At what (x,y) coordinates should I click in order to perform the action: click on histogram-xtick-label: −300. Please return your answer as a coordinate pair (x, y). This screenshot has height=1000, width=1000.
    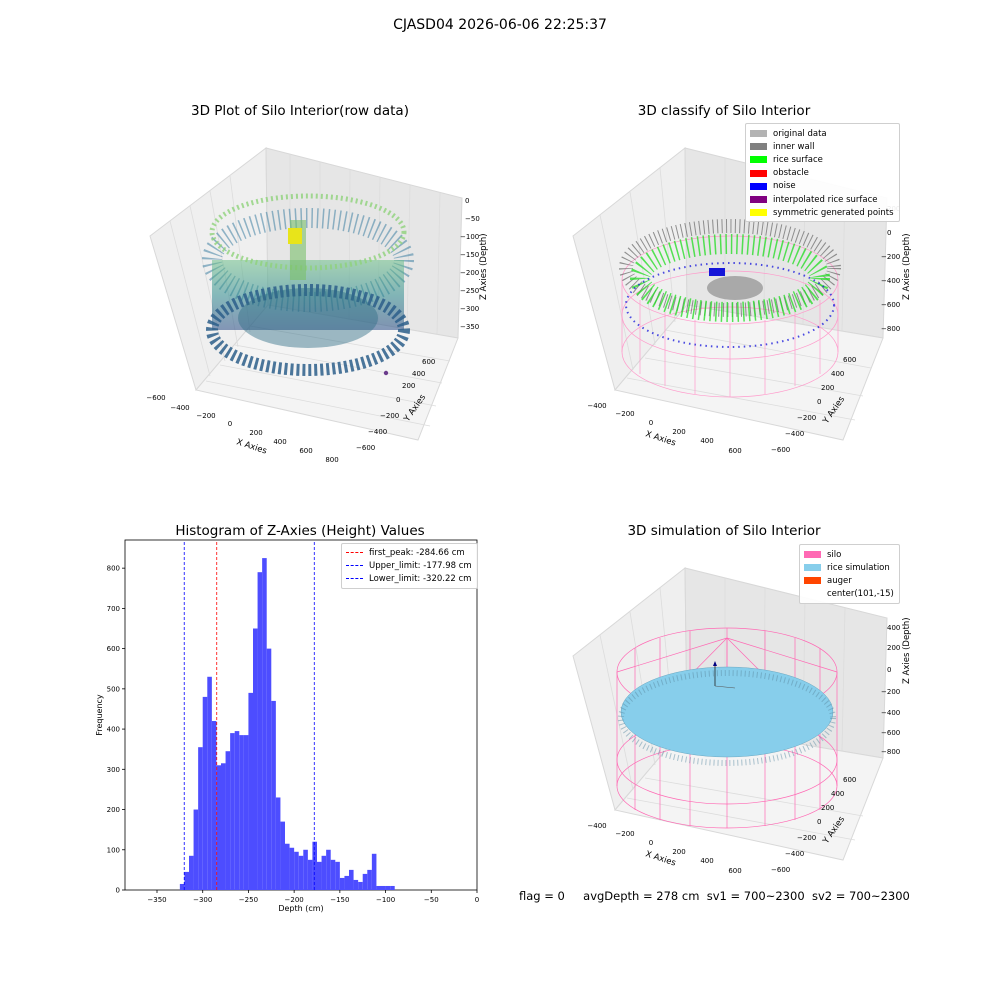
    Looking at the image, I should click on (202, 900).